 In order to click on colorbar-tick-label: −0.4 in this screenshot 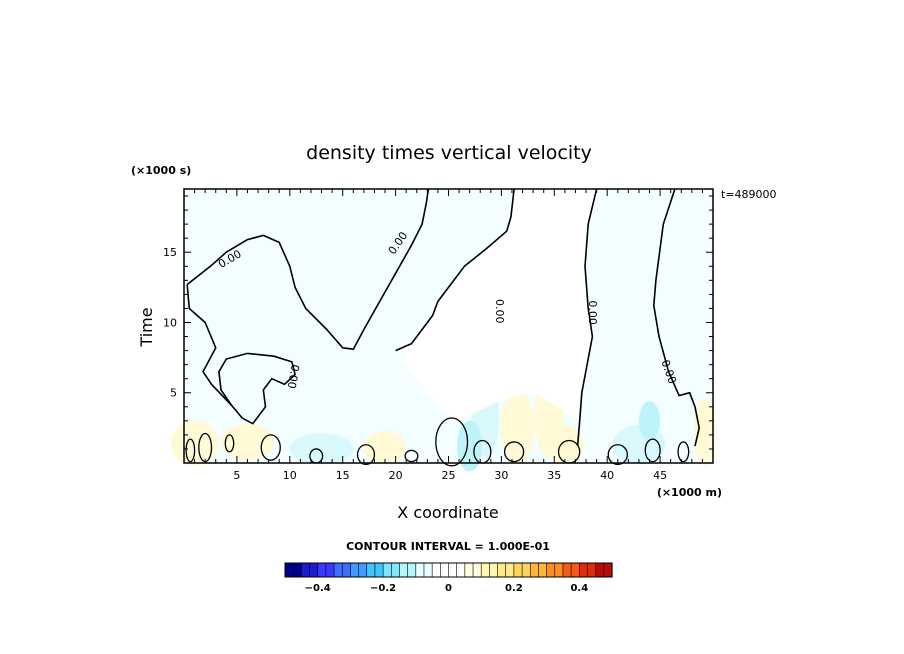, I will do `click(318, 588)`.